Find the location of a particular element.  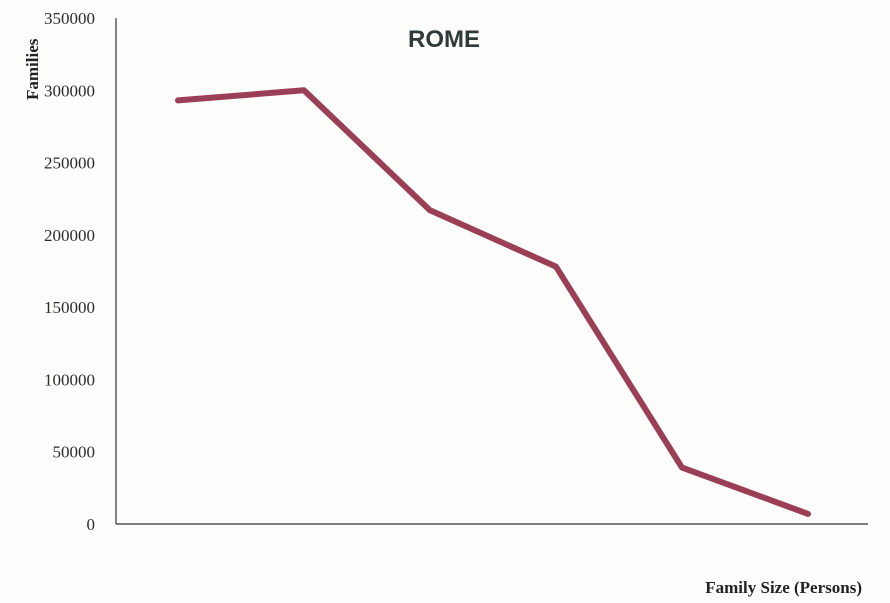

y-tick-label: 250000 is located at coordinates (69, 163).